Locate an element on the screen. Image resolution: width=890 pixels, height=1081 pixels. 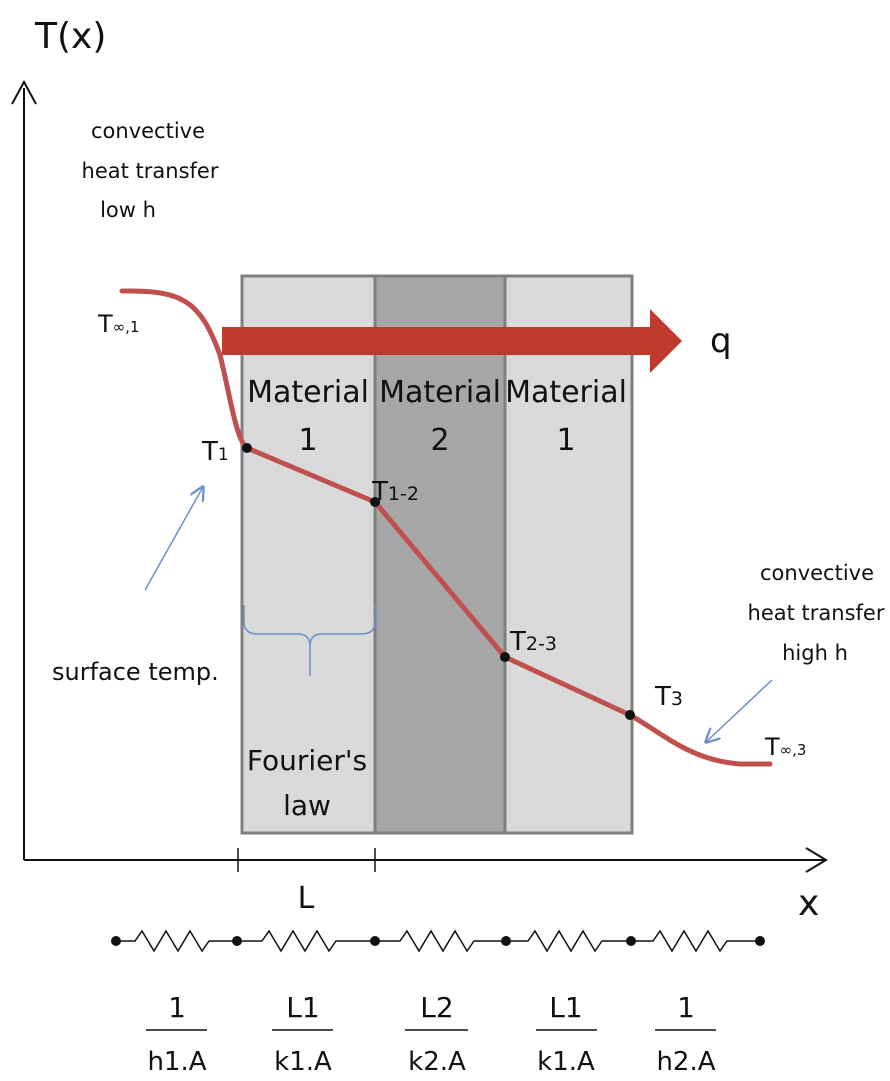
fourier-label-line-1: Fourier's is located at coordinates (307, 760).